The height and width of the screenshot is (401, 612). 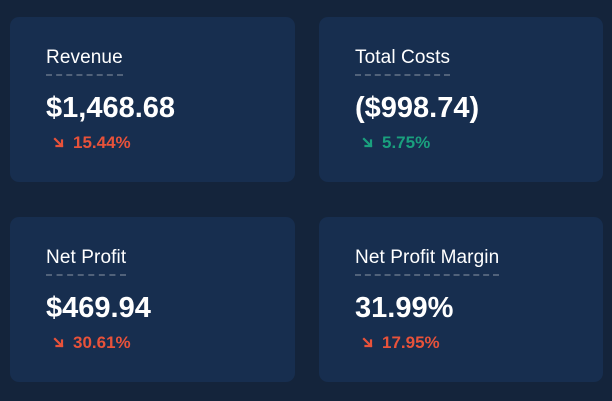 I want to click on change-percent: 5.75%, so click(x=406, y=142).